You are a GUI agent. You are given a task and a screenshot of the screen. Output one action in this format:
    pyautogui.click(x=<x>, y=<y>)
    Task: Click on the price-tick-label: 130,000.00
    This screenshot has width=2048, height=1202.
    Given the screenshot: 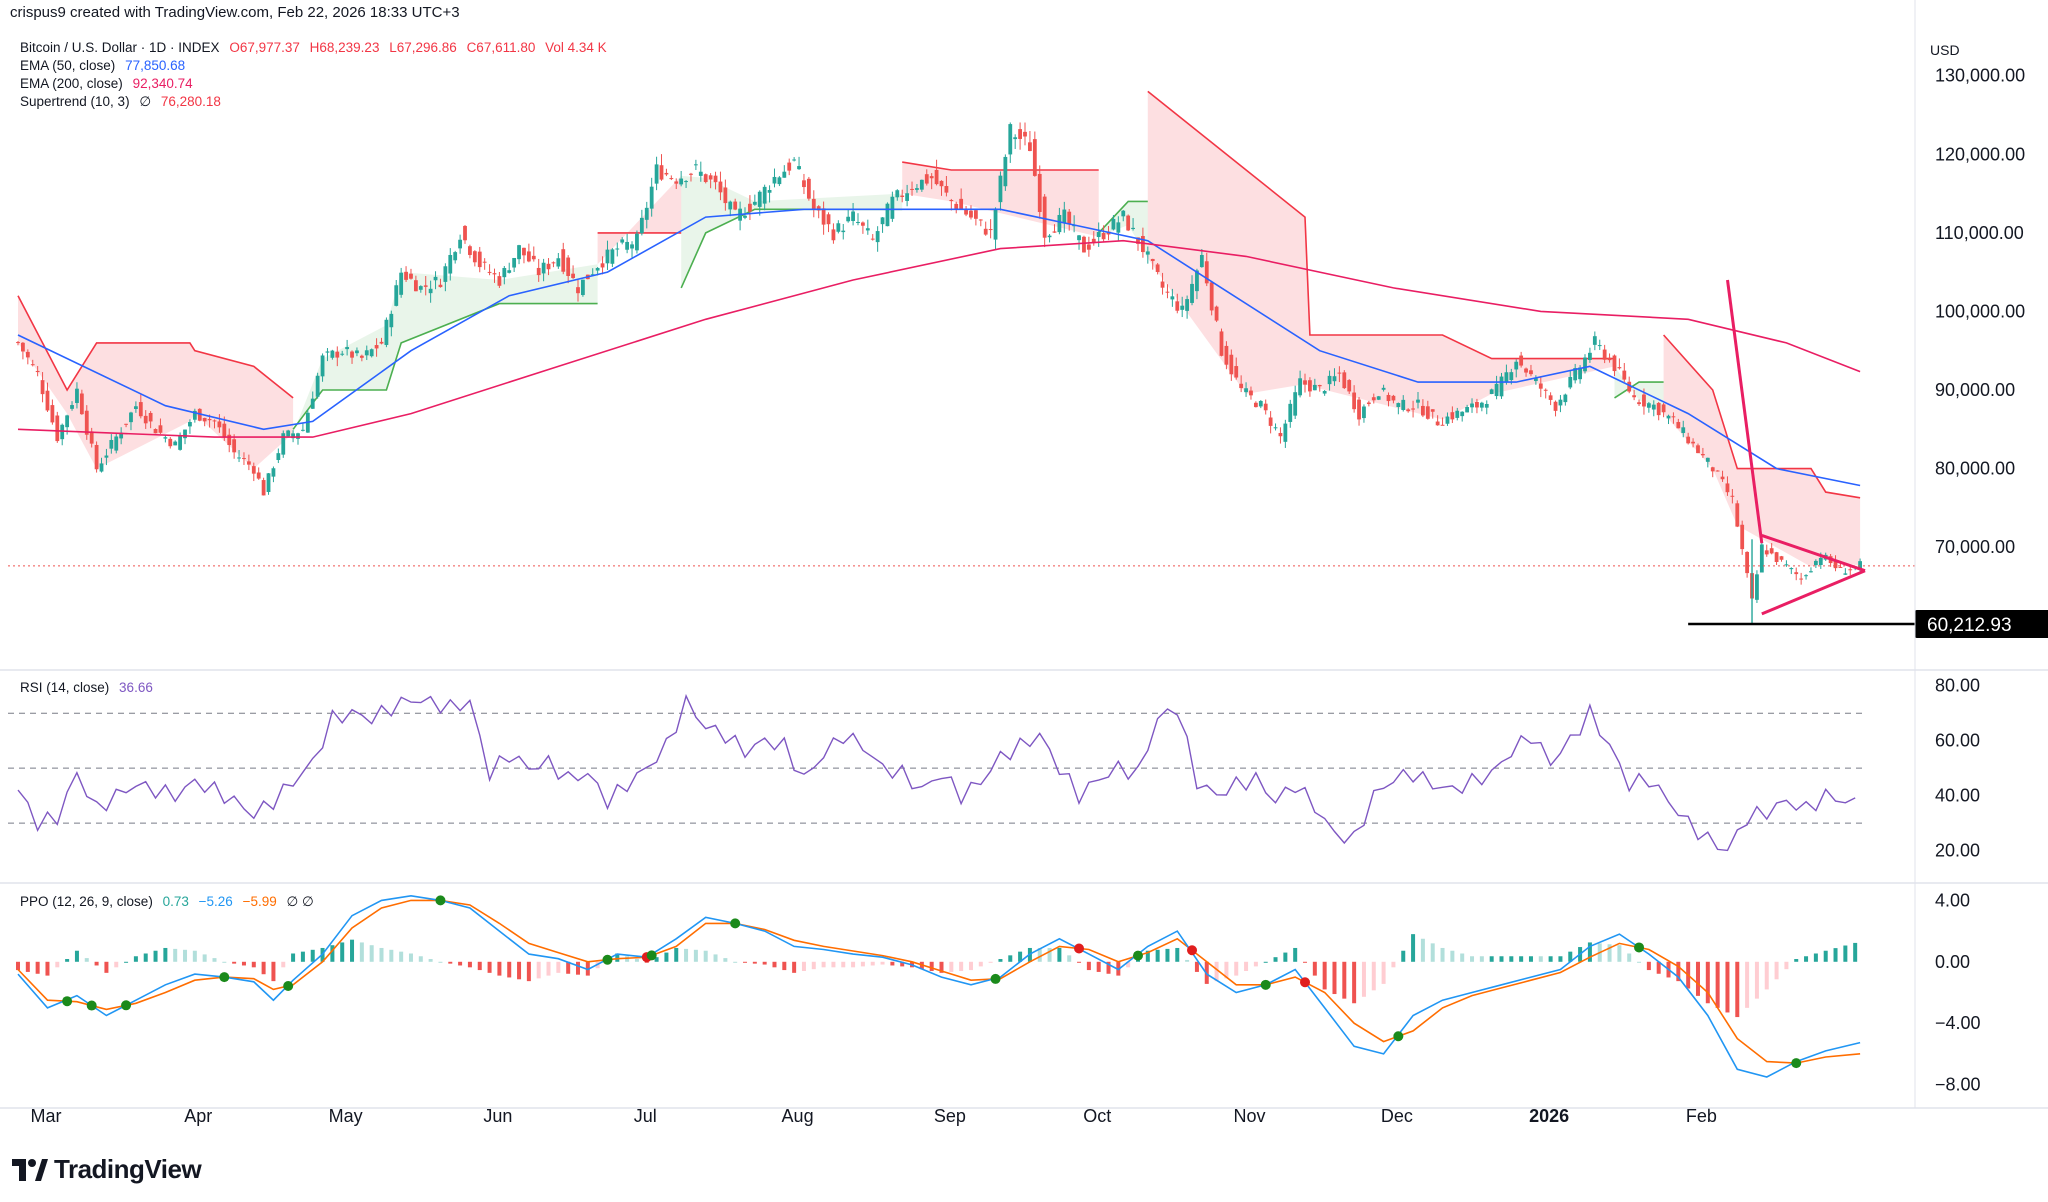 What is the action you would take?
    pyautogui.click(x=1980, y=76)
    